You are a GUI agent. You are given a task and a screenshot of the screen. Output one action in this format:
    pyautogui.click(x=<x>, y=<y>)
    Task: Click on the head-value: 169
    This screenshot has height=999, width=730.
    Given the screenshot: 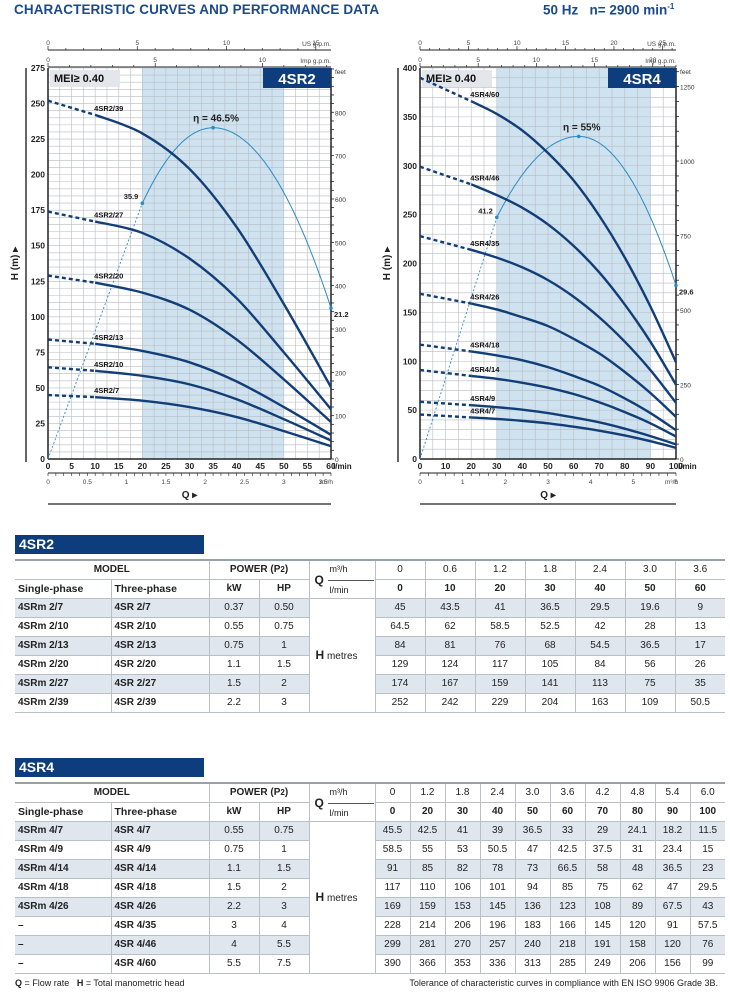 What is the action you would take?
    pyautogui.click(x=393, y=907)
    